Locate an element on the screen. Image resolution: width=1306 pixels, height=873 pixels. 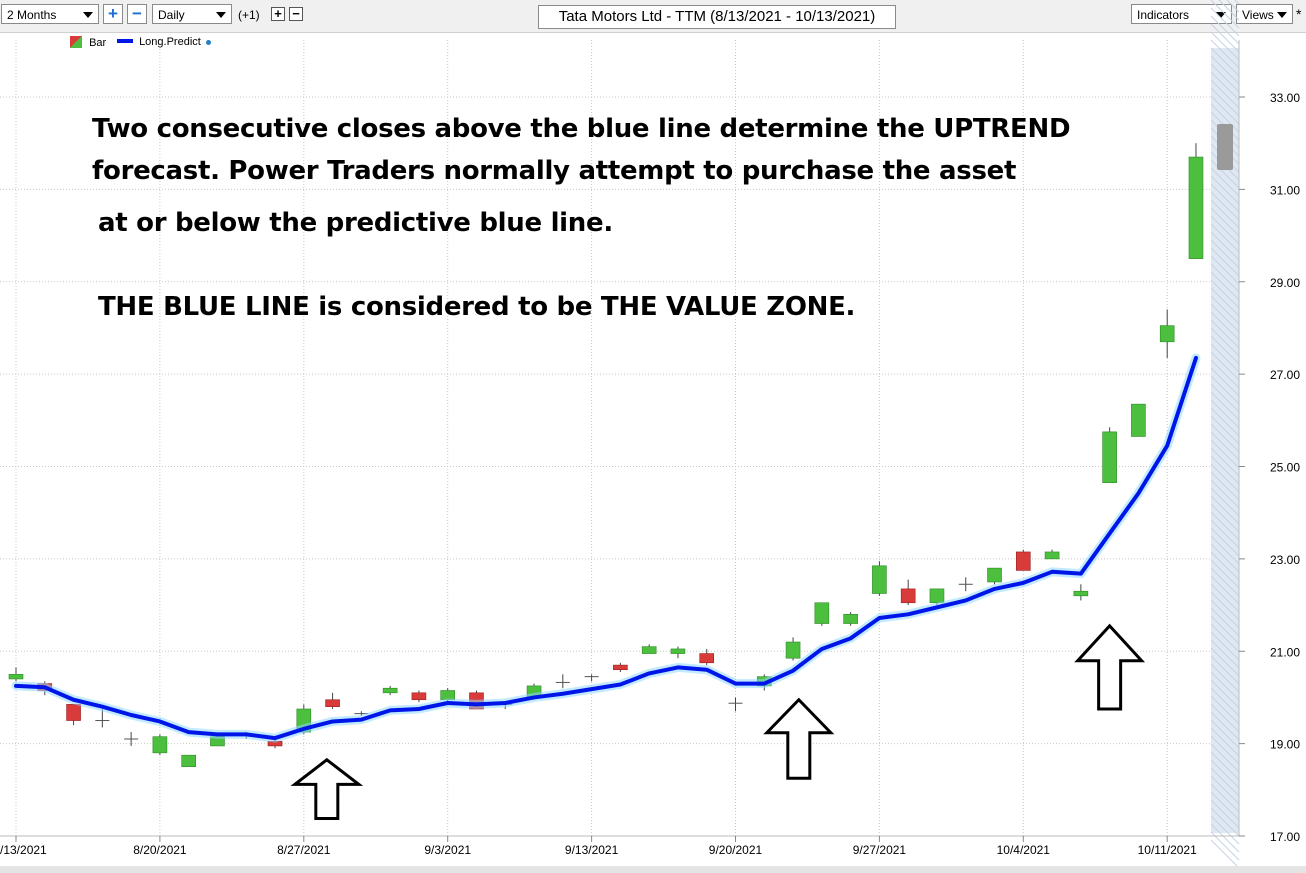
legend-predict: Long.Predict is located at coordinates (164, 42).